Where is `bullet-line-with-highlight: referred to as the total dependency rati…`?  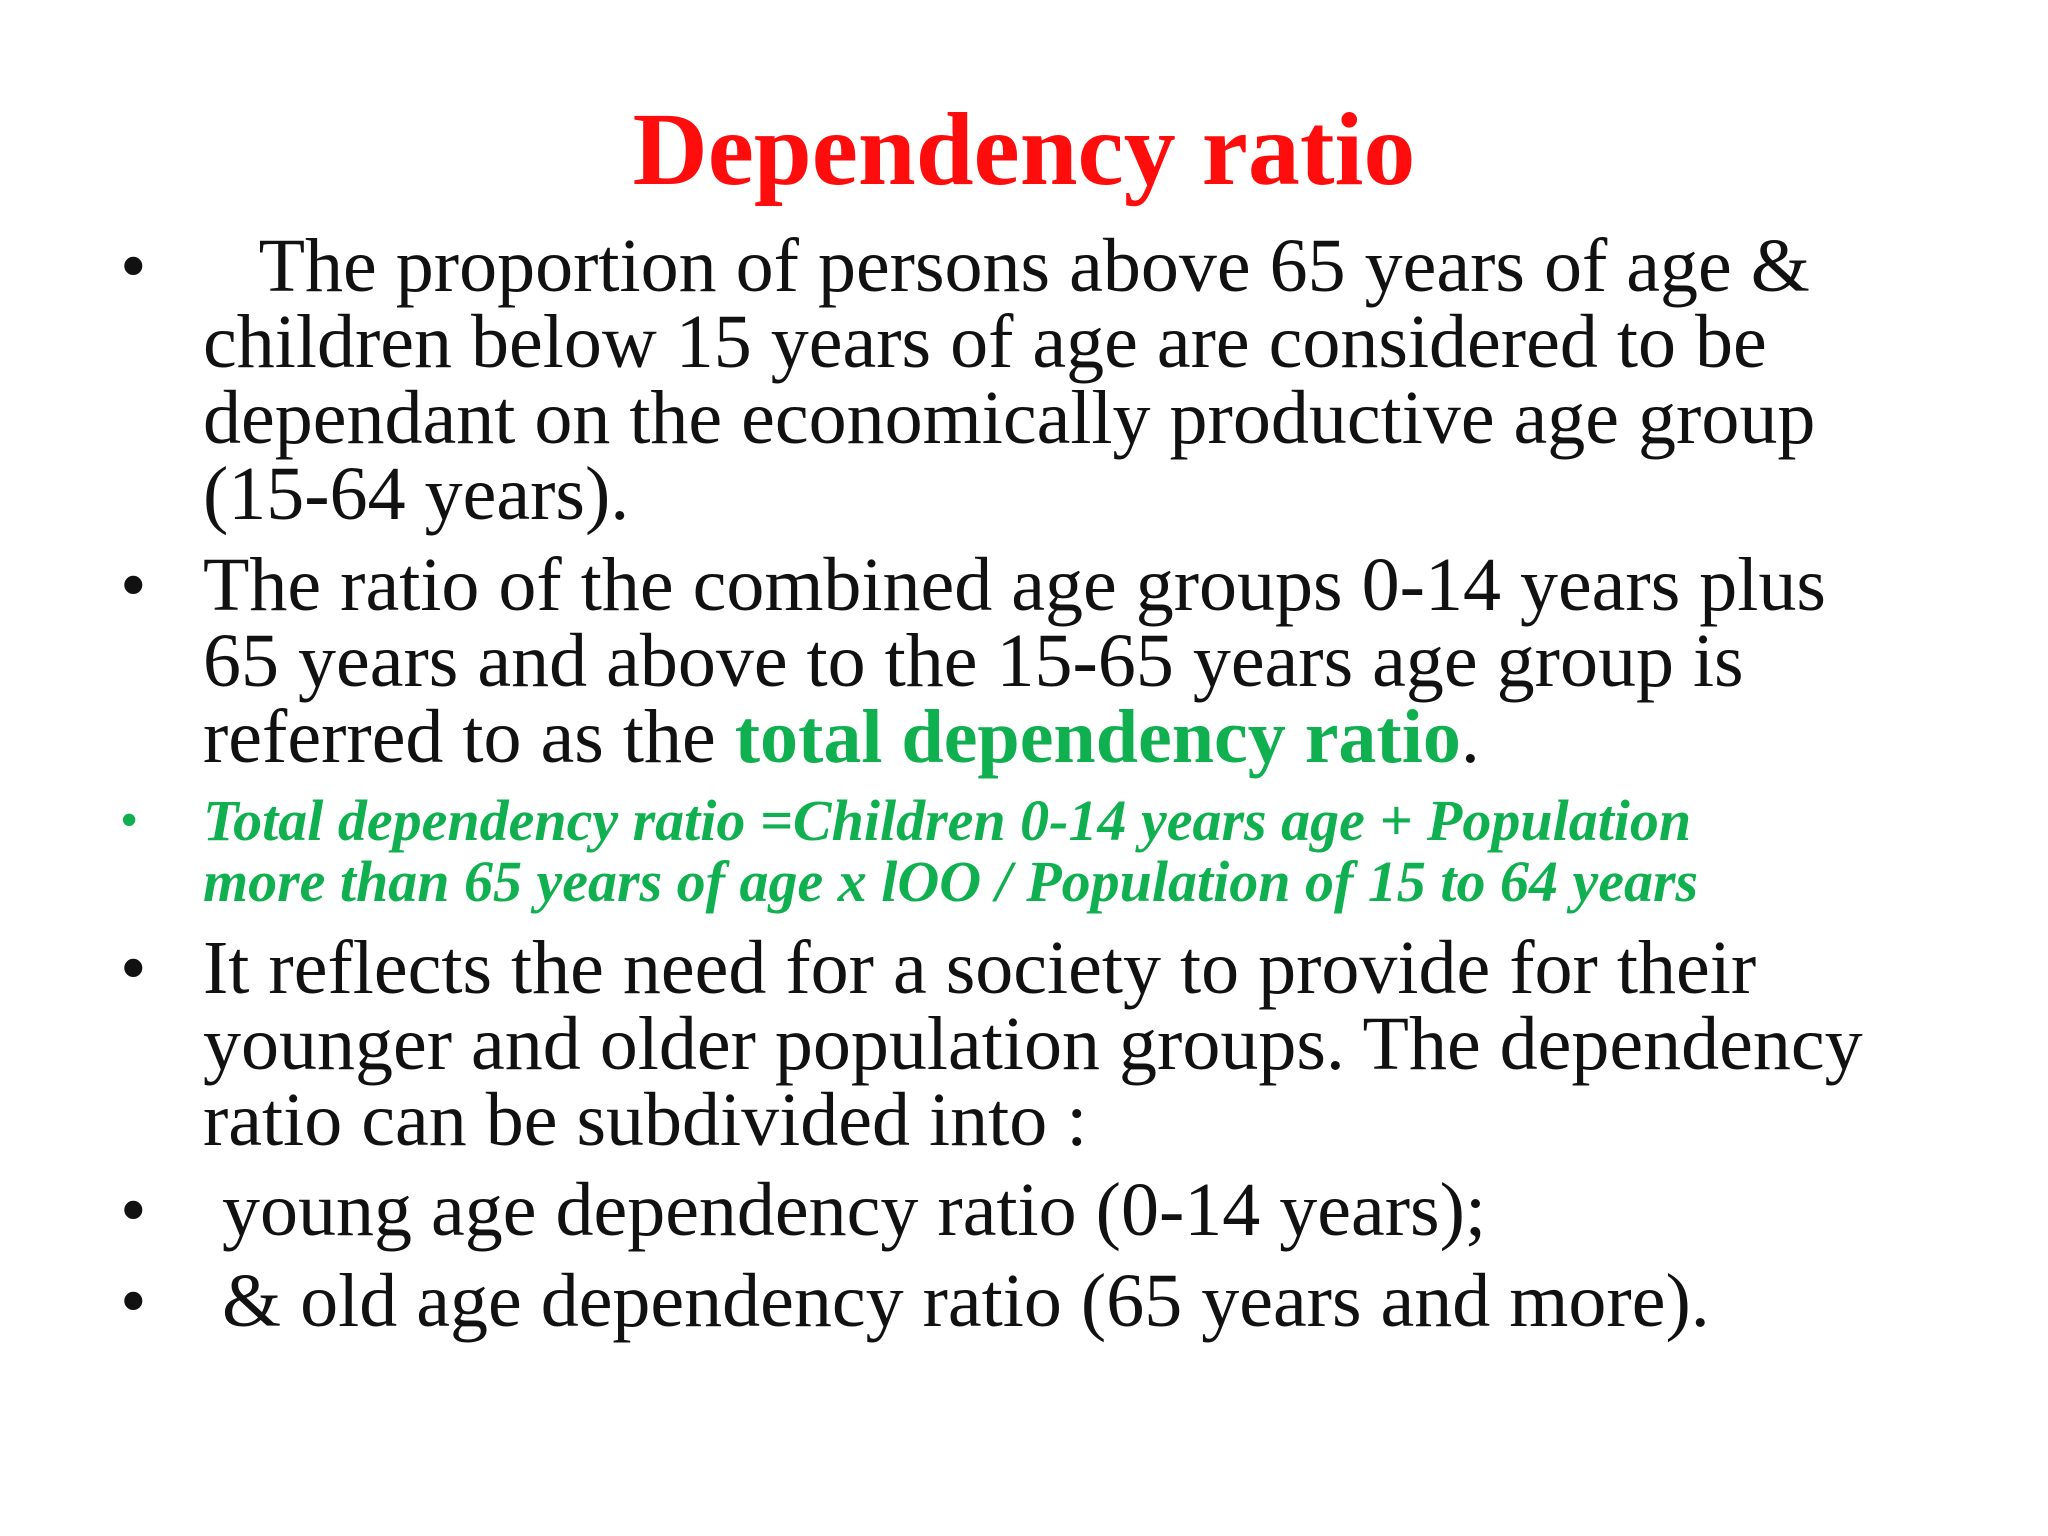
bullet-line-with-highlight: referred to as the total dependency rati… is located at coordinates (1083, 737).